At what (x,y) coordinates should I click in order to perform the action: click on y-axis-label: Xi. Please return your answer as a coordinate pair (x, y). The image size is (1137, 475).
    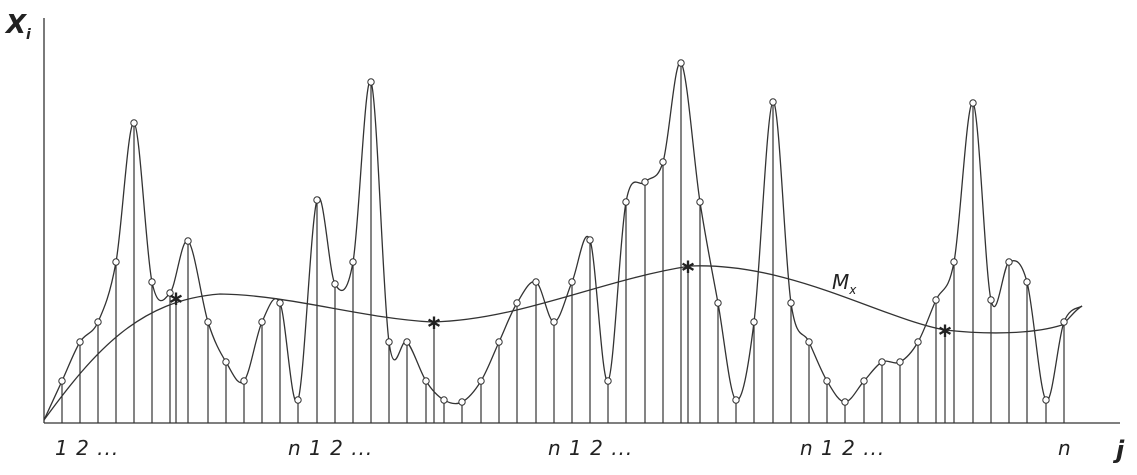
    Looking at the image, I should click on (18, 27).